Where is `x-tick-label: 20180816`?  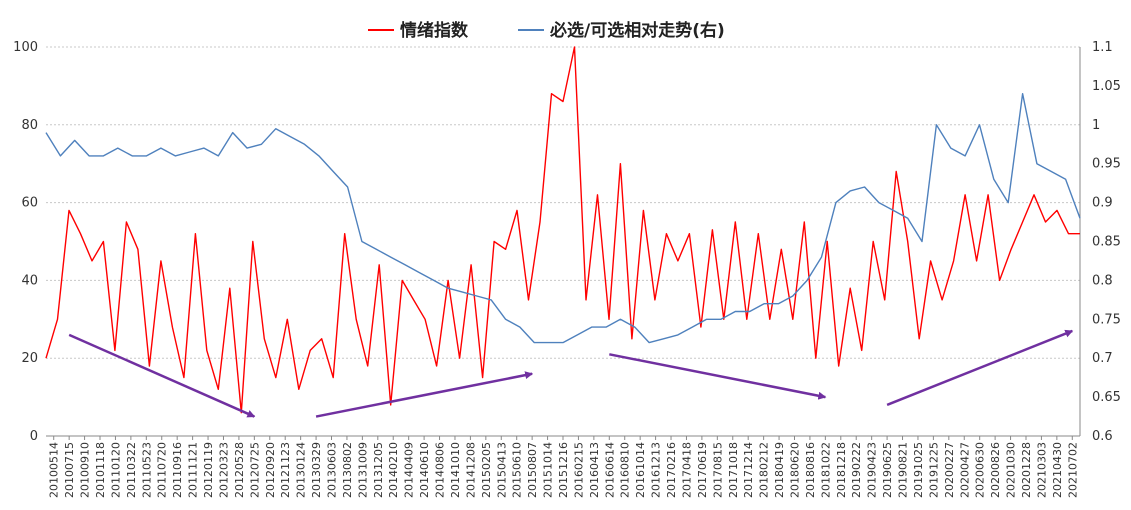
x-tick-label: 20180816 is located at coordinates (810, 470).